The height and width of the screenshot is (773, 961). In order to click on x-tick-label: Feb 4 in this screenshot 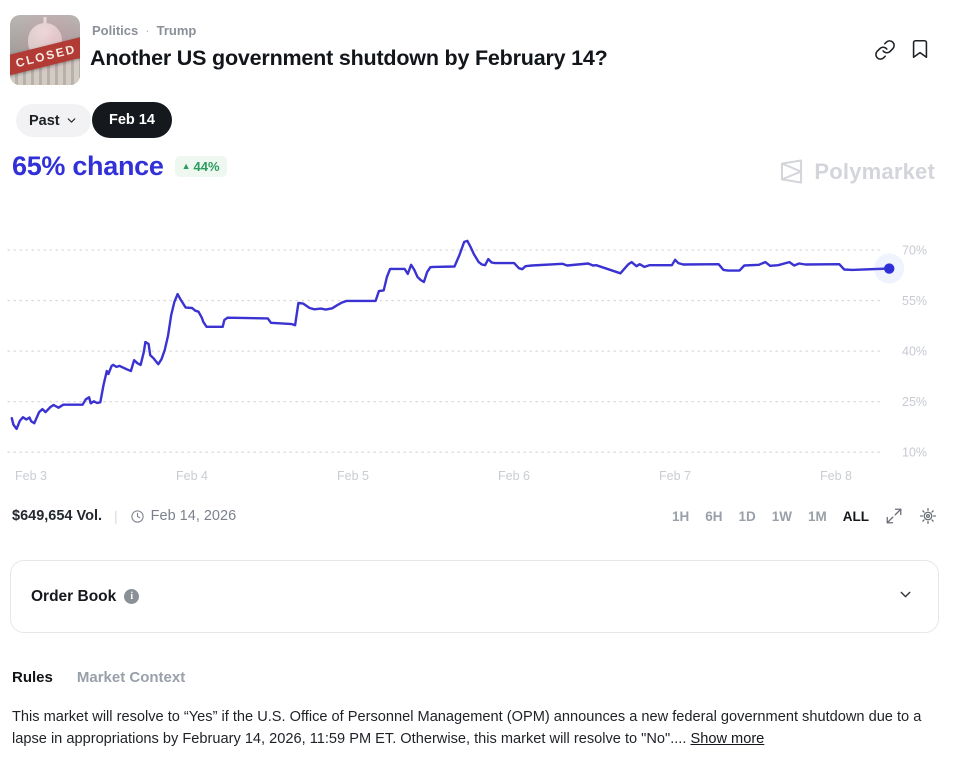, I will do `click(192, 476)`.